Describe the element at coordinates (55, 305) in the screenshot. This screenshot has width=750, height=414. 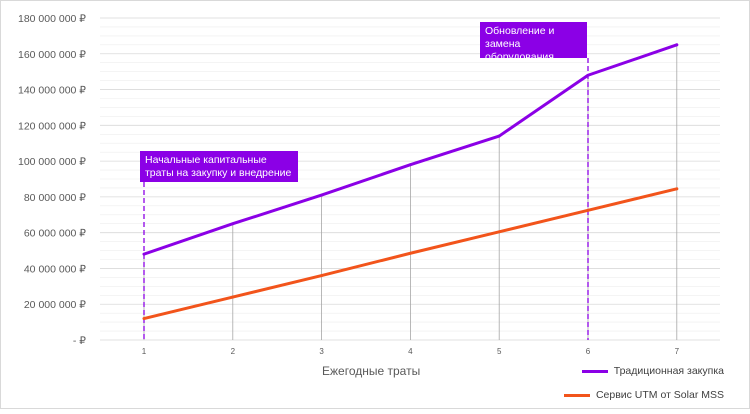
I see `y-tick-label: 20 000 000 ₽` at that location.